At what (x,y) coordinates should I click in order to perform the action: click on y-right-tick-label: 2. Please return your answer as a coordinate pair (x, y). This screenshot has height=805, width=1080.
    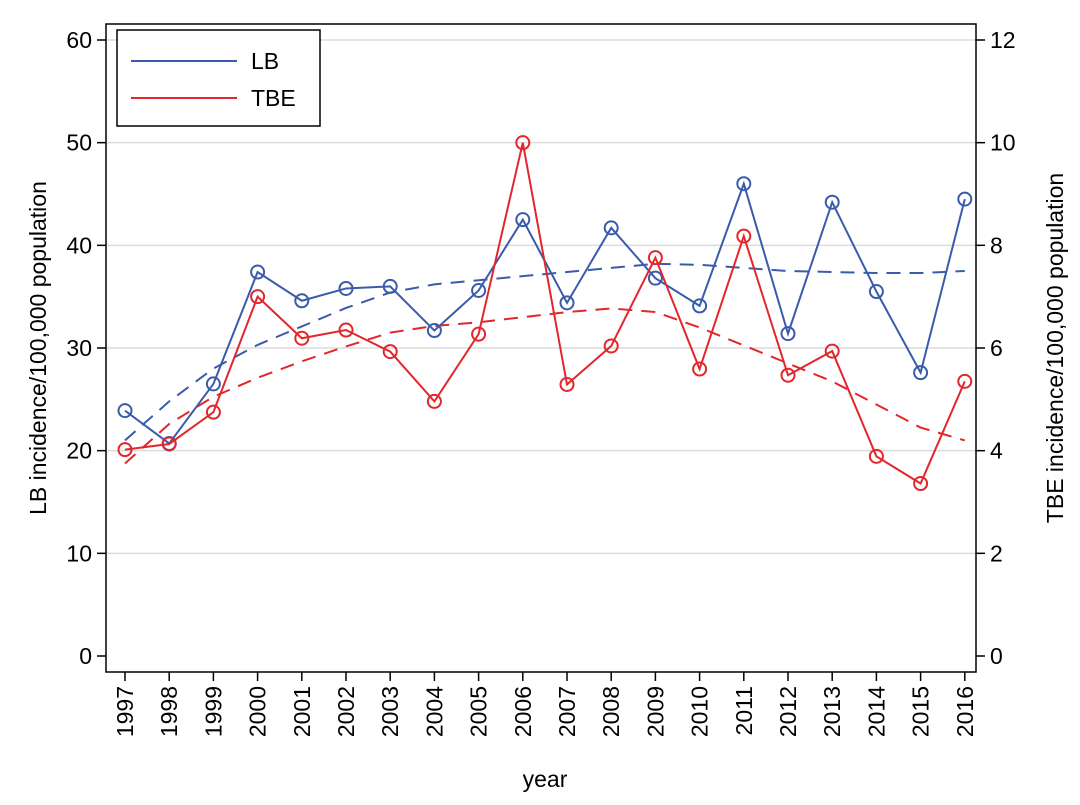
    Looking at the image, I should click on (996, 553).